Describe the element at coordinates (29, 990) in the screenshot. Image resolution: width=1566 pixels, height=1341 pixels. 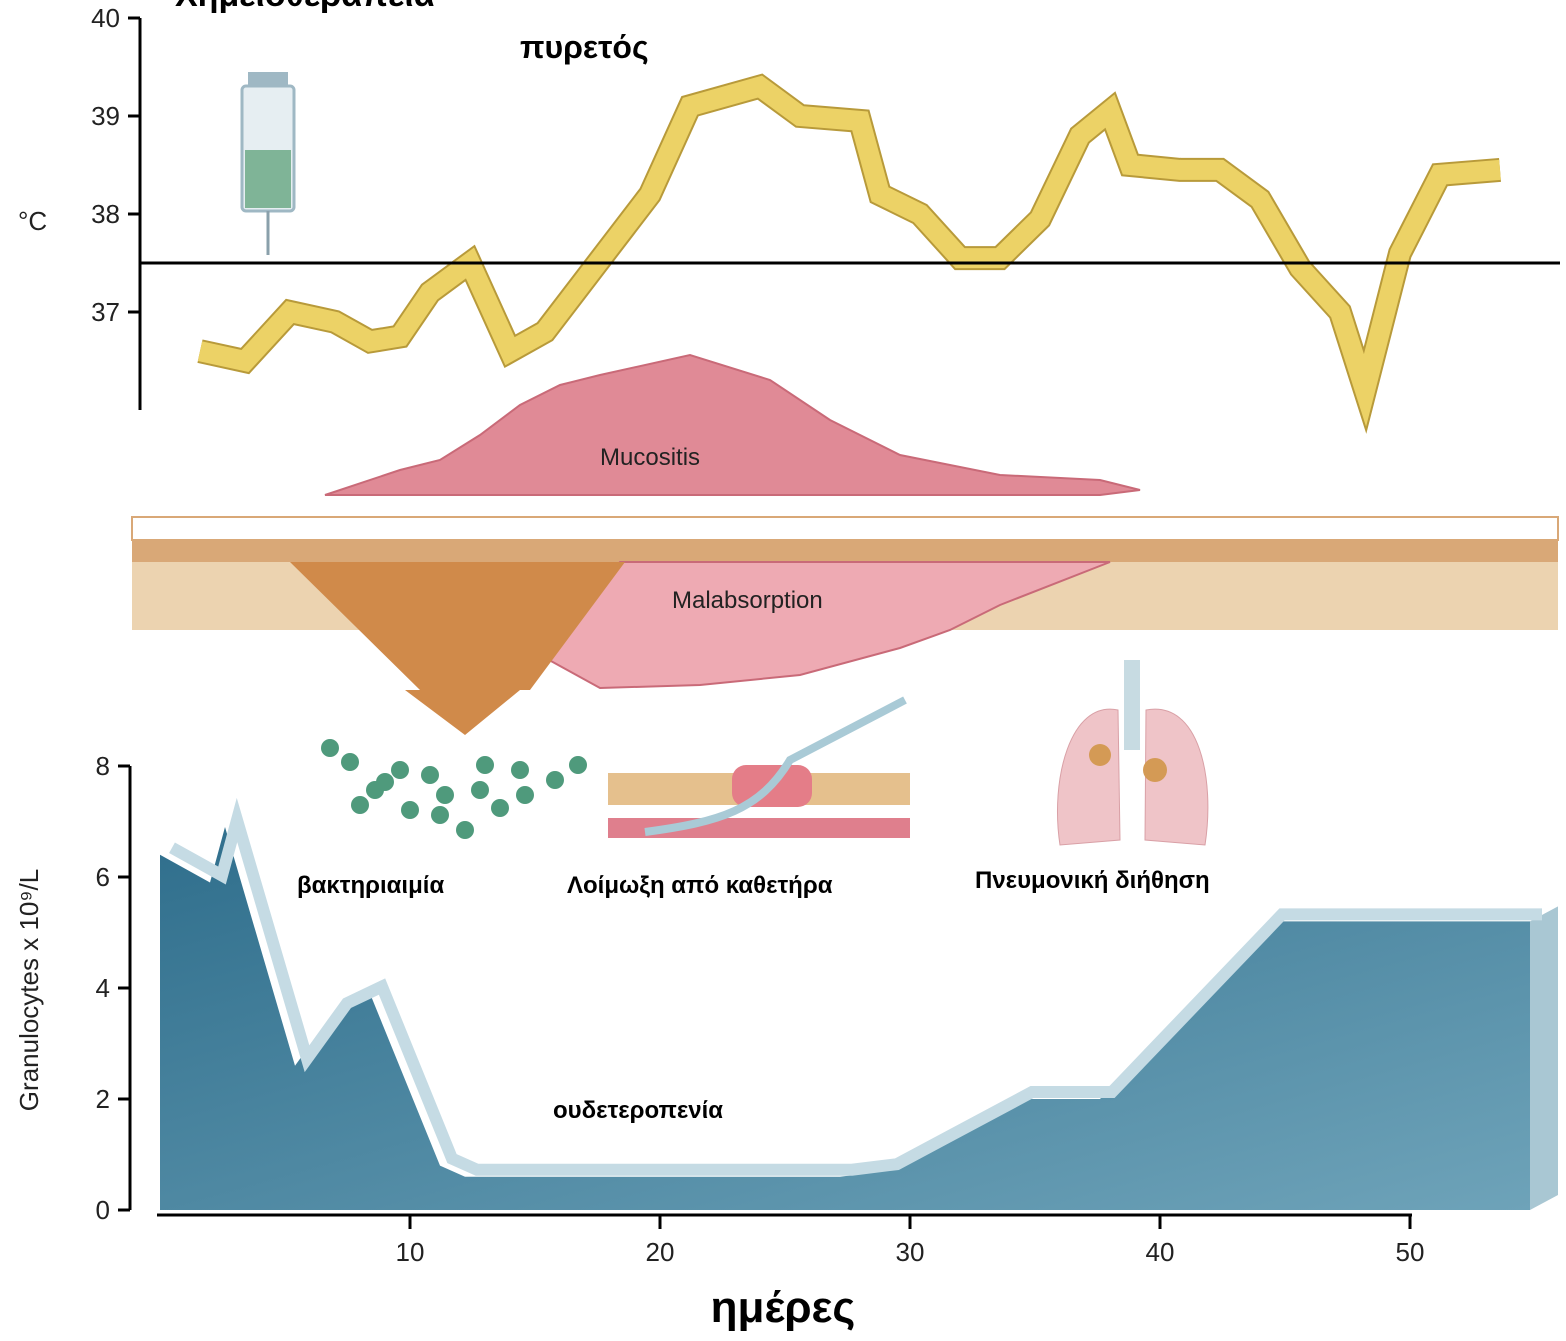
I see `y-axis-label: Granulocytes x 10⁹/L` at that location.